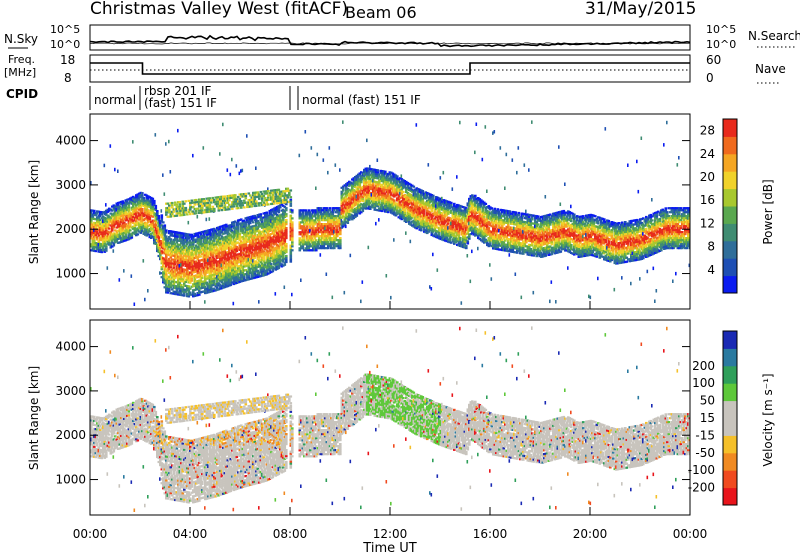  Describe the element at coordinates (713, 60) in the screenshot. I see `freq-right-tick-top: 60` at that location.